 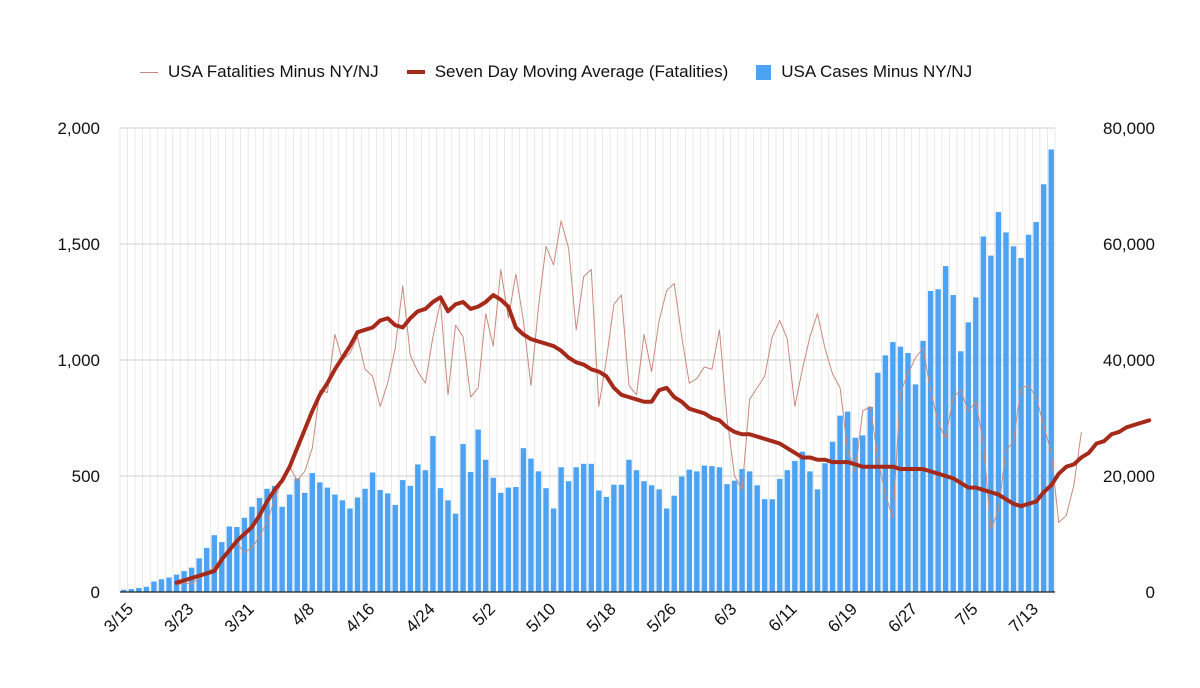 I want to click on y-right-tick-label: 60,000, so click(x=1129, y=244).